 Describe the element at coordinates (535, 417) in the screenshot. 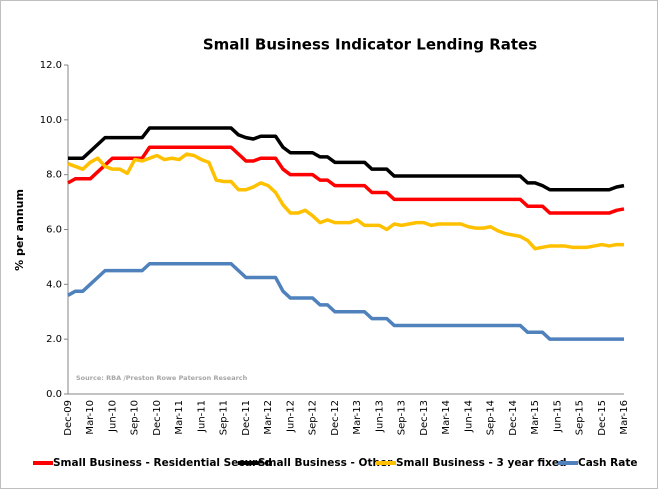

I see `x-tick-label: Mar-15` at that location.